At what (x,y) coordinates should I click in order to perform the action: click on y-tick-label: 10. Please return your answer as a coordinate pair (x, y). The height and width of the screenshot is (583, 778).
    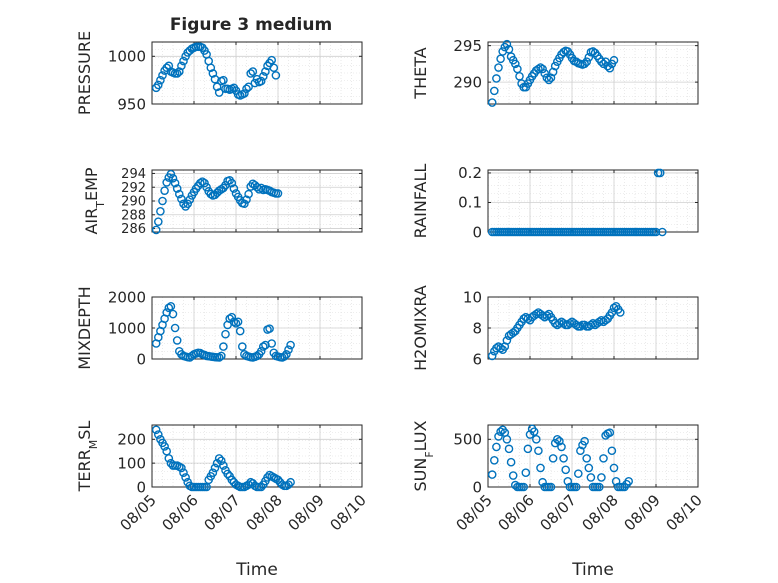
    Looking at the image, I should click on (472, 297).